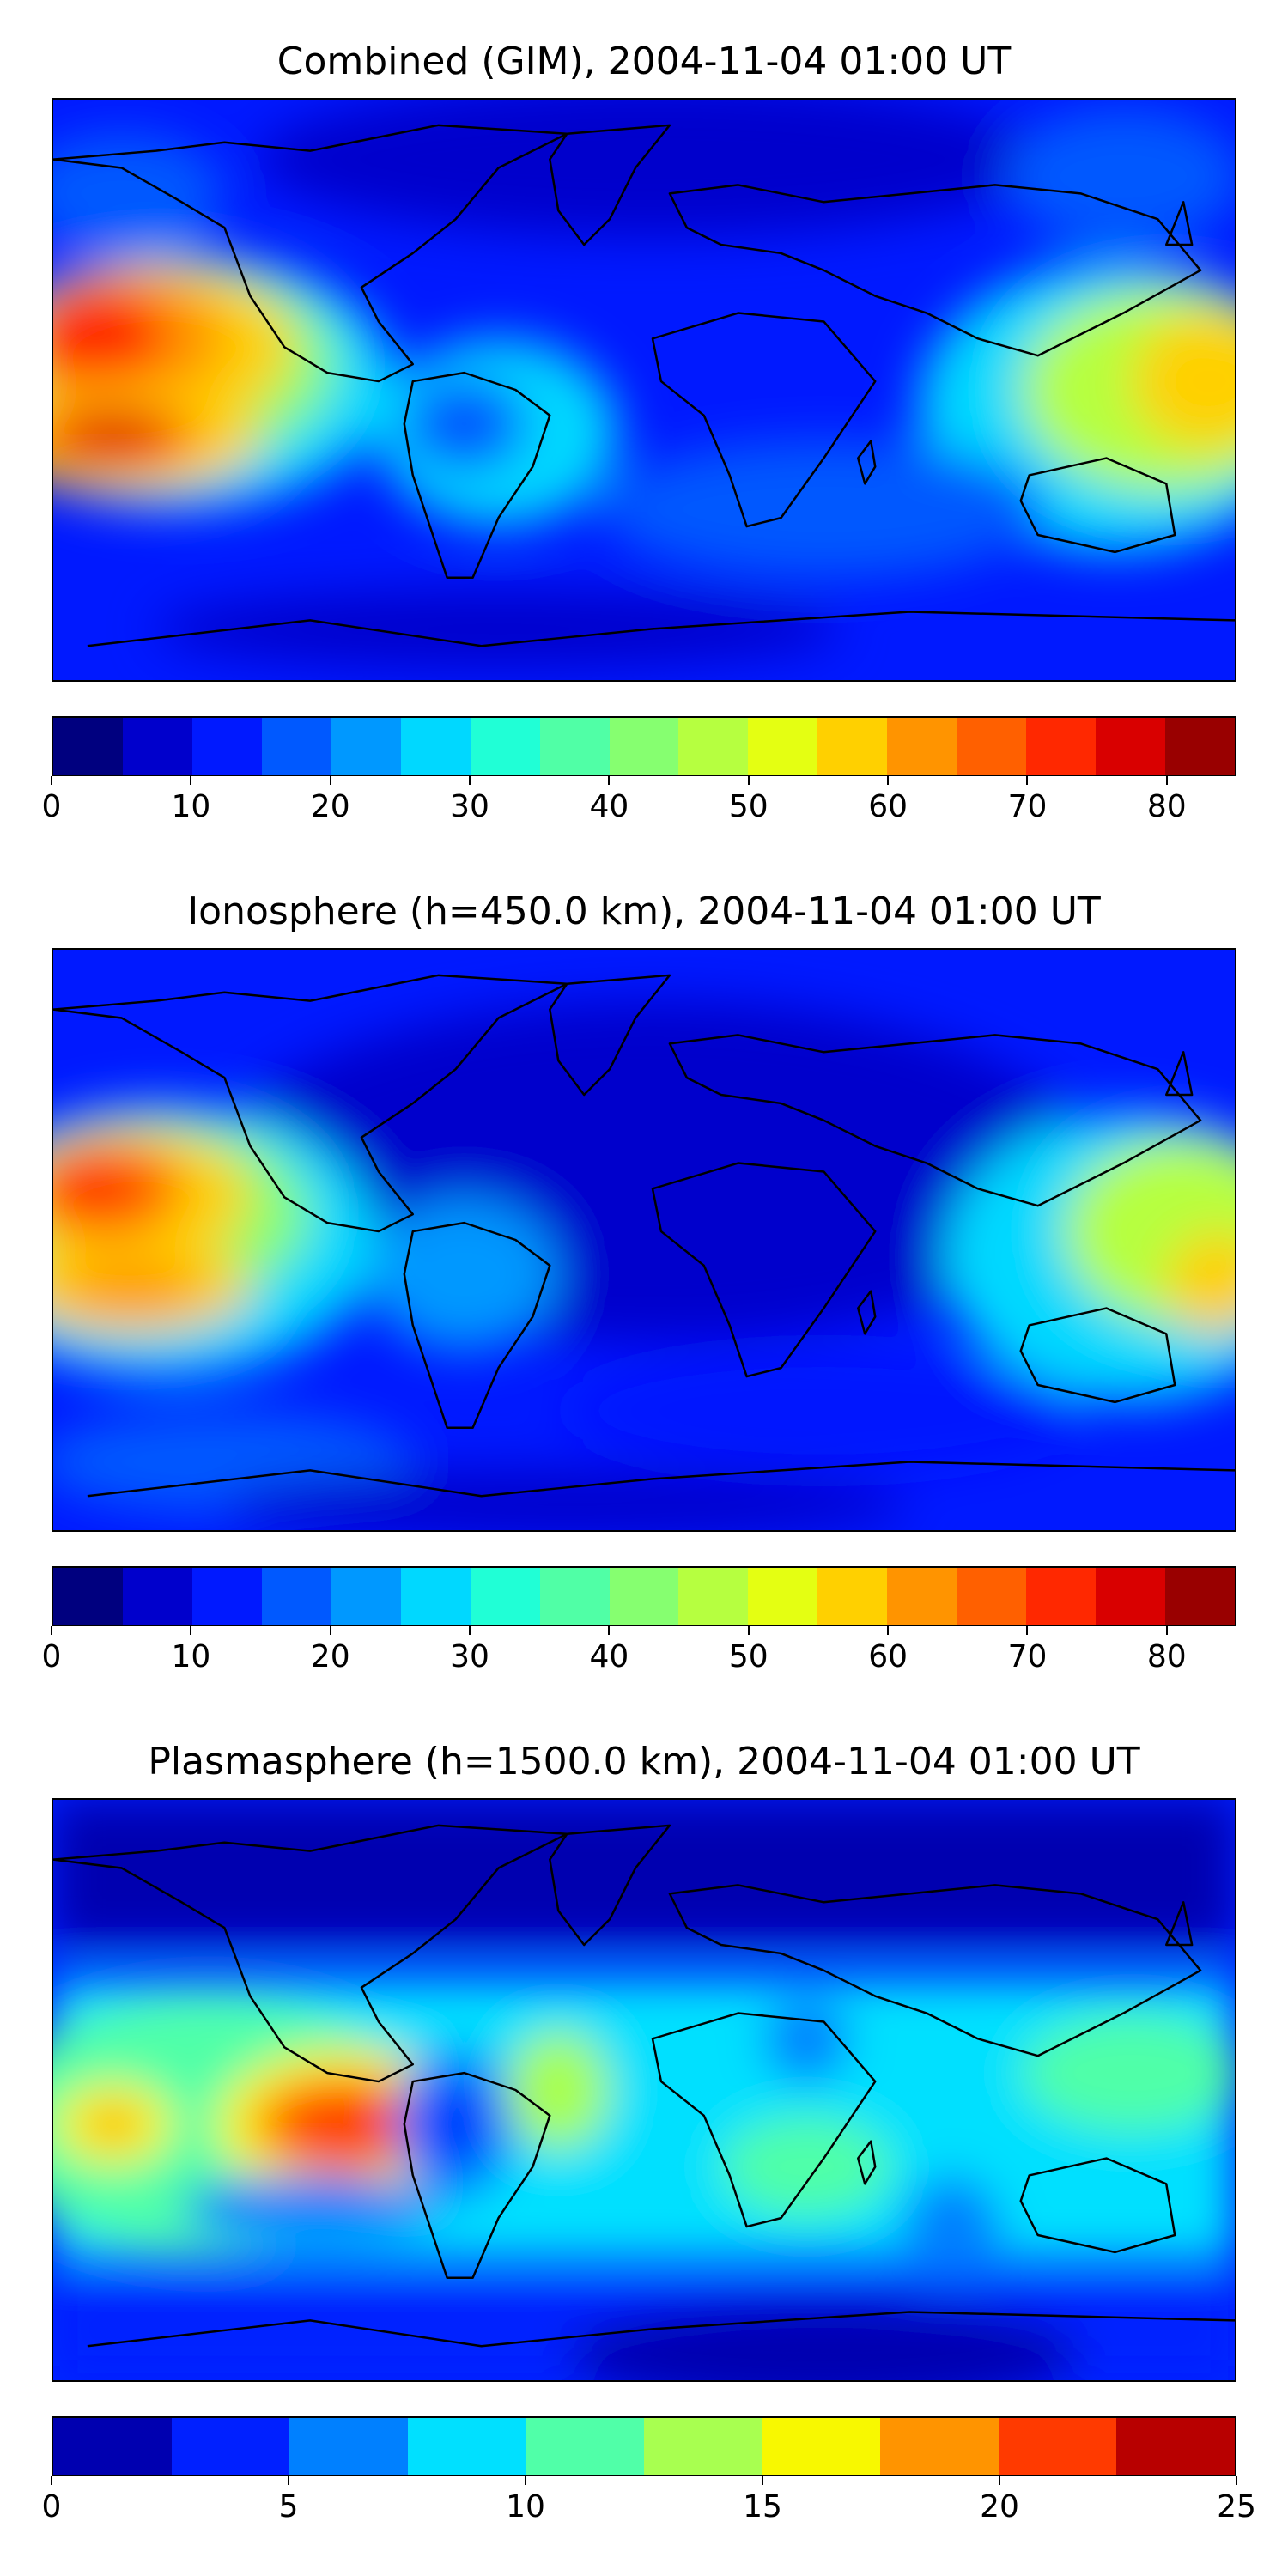  What do you see at coordinates (609, 806) in the screenshot?
I see `colorbar-tick-label: 40` at bounding box center [609, 806].